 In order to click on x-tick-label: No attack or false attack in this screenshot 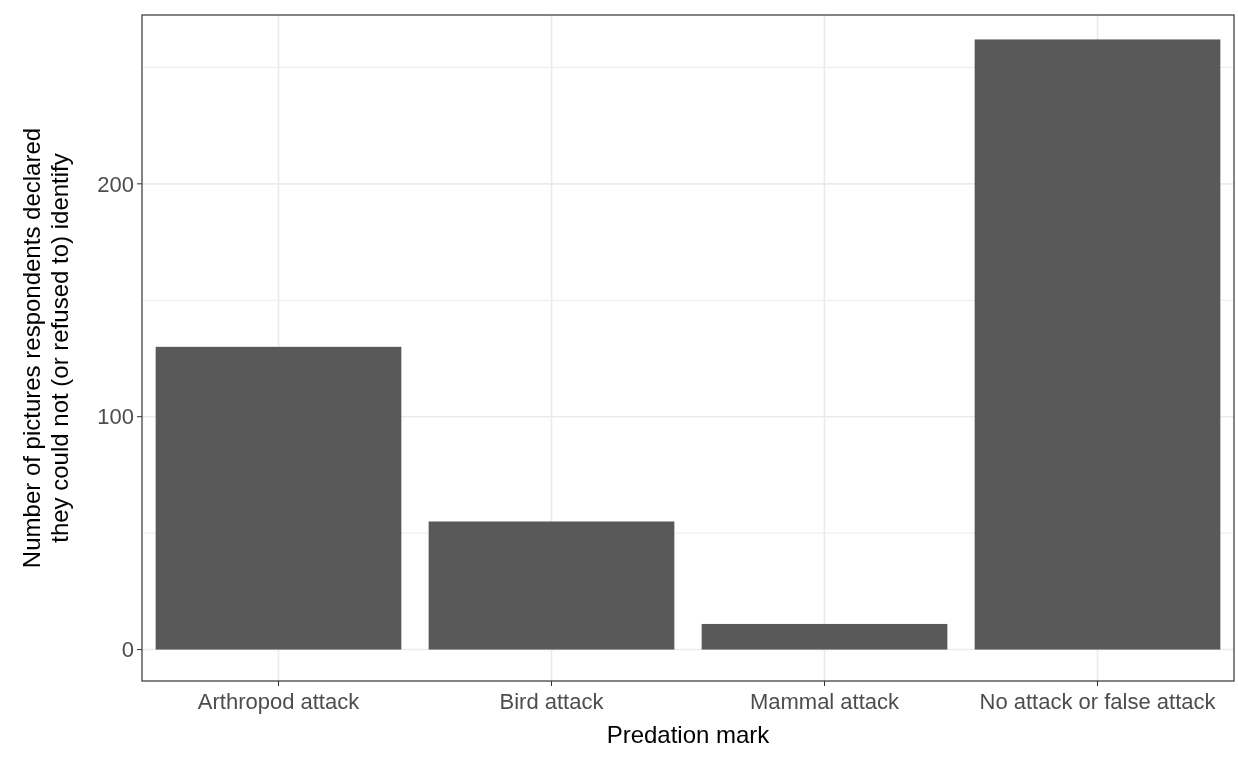, I will do `click(1098, 701)`.